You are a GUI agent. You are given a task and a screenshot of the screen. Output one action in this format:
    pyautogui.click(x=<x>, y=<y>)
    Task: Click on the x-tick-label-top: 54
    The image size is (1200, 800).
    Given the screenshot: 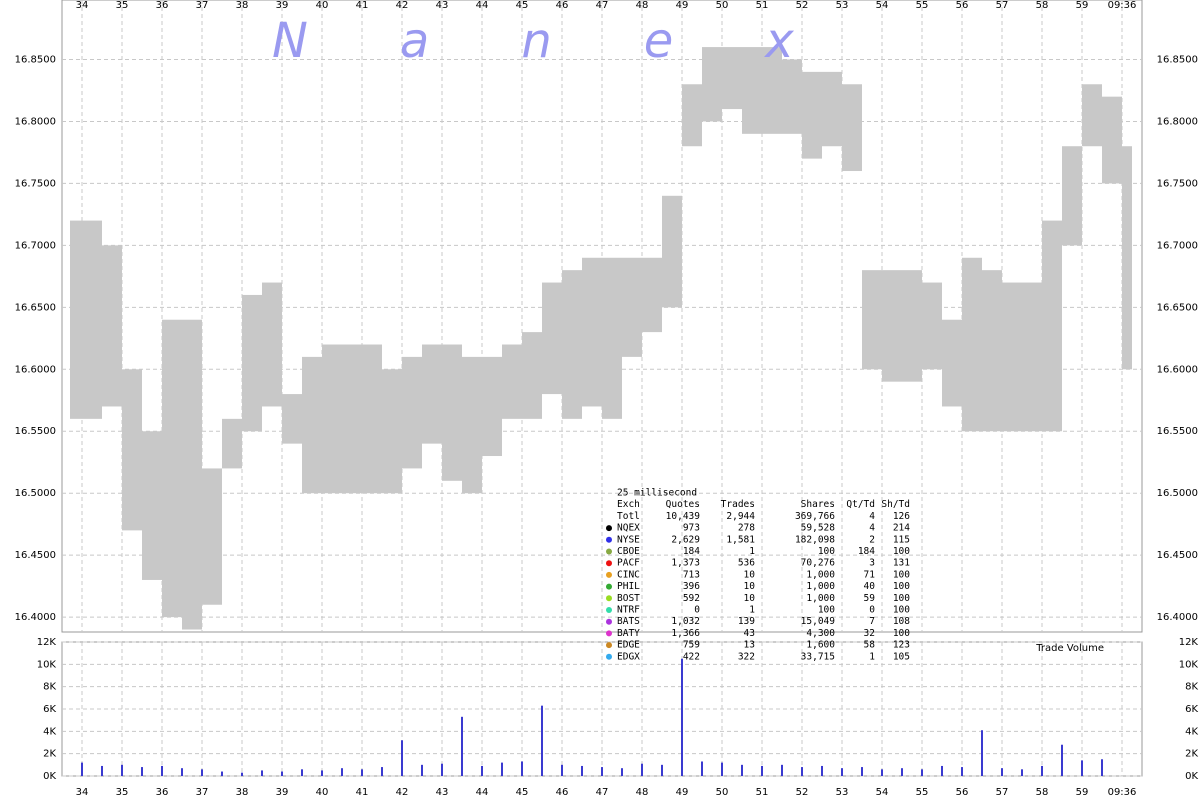 What is the action you would take?
    pyautogui.click(x=882, y=5)
    